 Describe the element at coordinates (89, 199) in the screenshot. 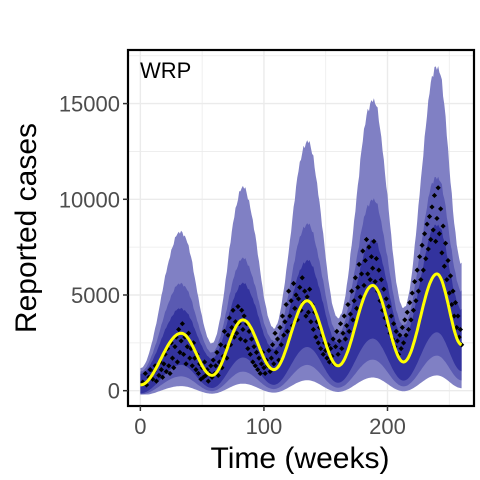

I see `y-tick-label: 10000` at that location.